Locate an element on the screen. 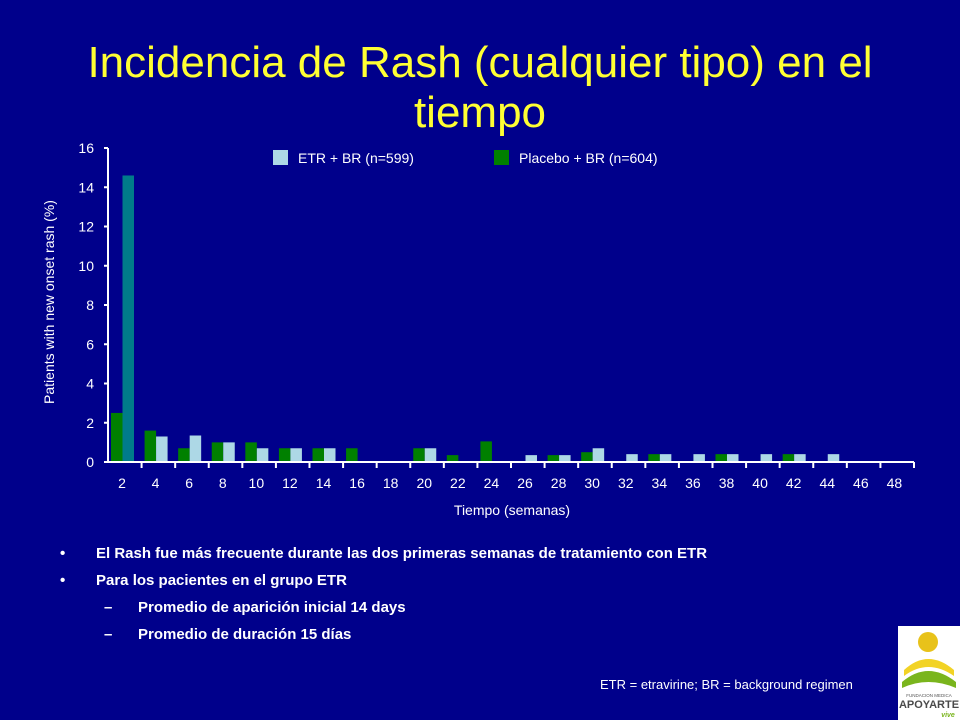  x-tick-label: 14 is located at coordinates (324, 483).